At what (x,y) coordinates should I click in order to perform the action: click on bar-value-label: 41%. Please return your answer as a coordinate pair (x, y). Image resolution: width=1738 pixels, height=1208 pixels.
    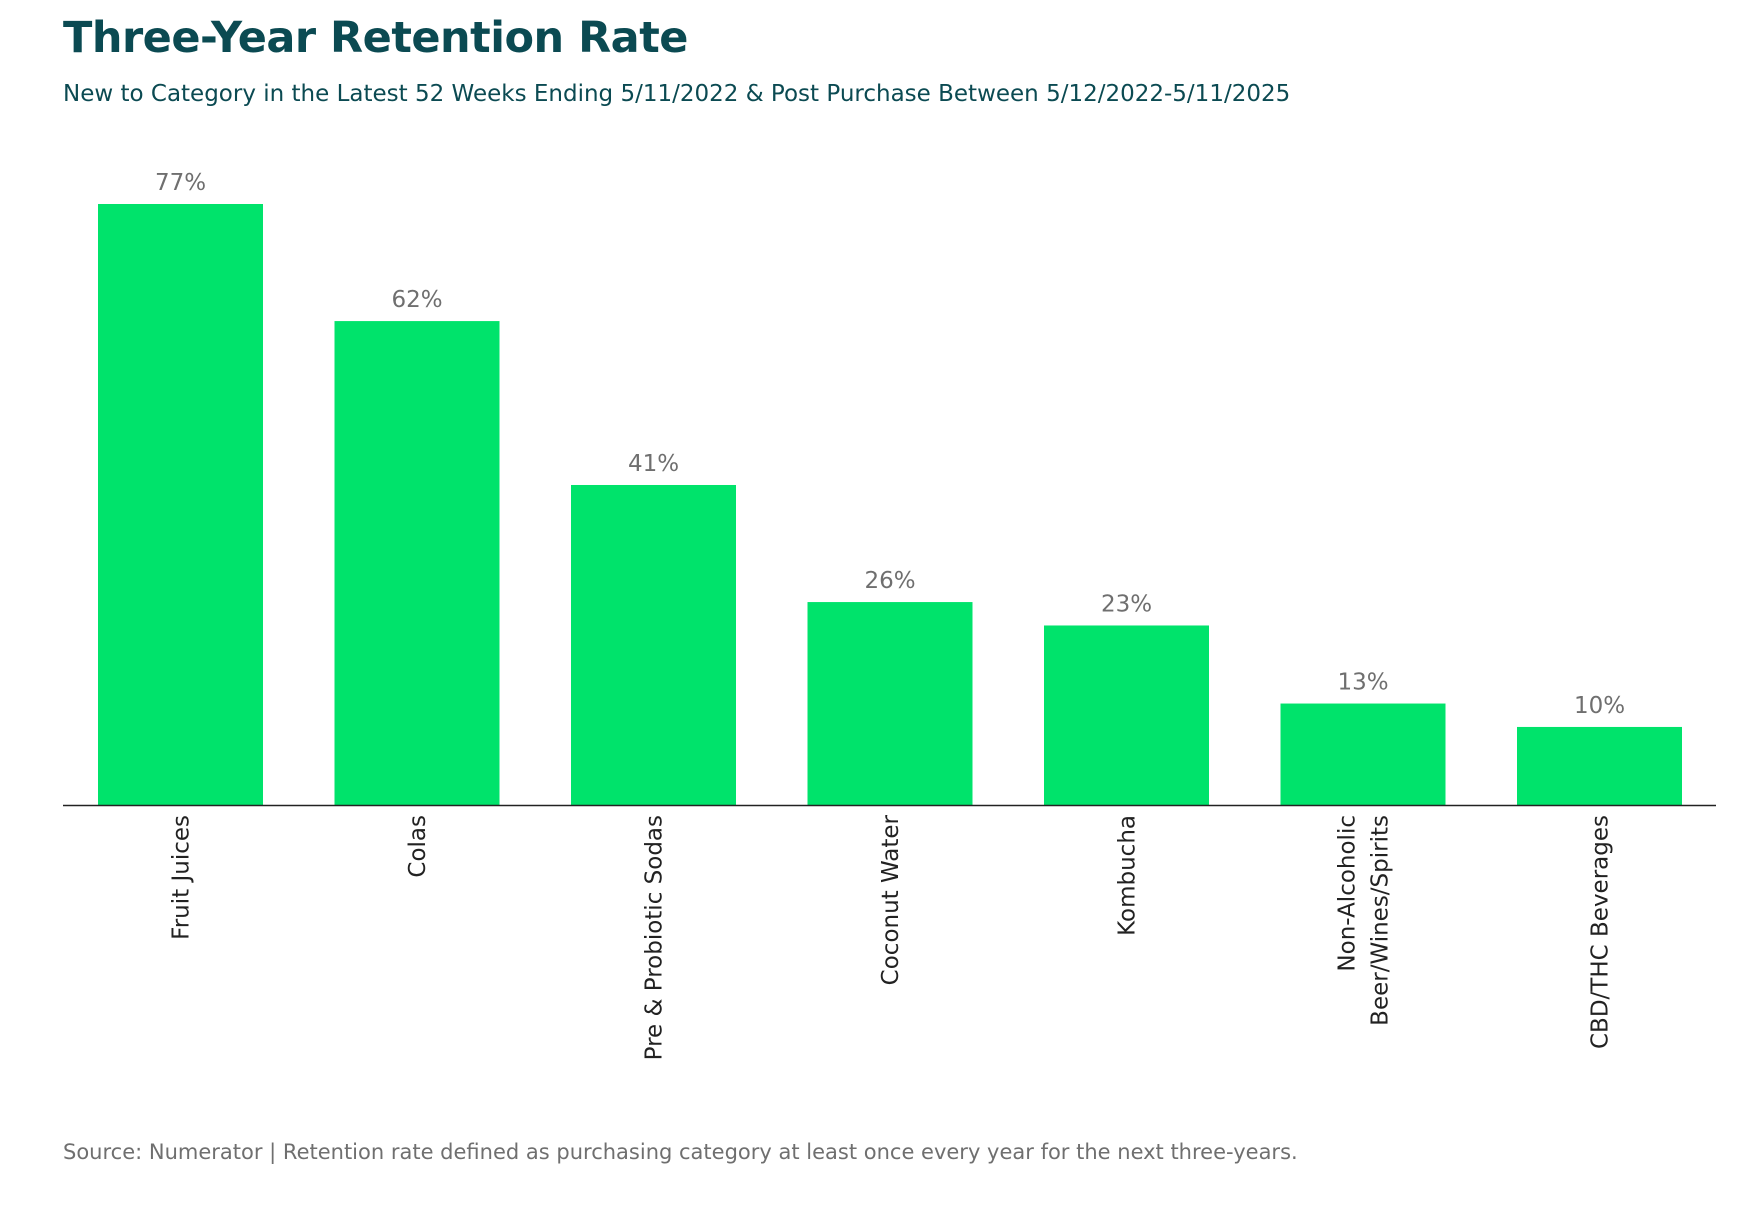
    Looking at the image, I should click on (653, 464).